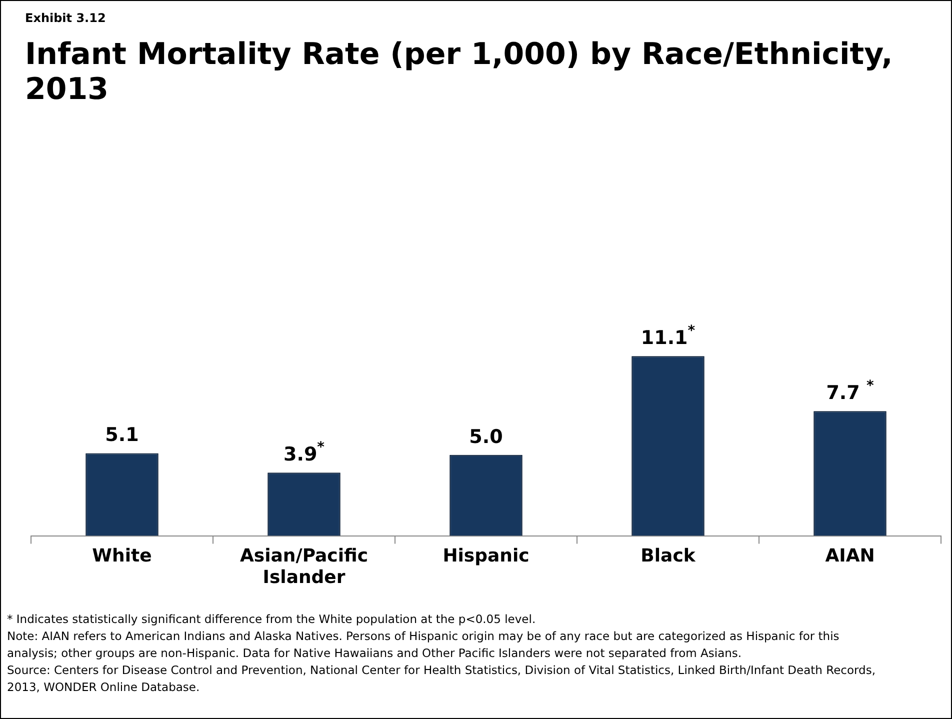 The height and width of the screenshot is (719, 952). Describe the element at coordinates (272, 619) in the screenshot. I see `text: * Indicates statistically significant difference from the White population at the p<0.05 level.` at that location.